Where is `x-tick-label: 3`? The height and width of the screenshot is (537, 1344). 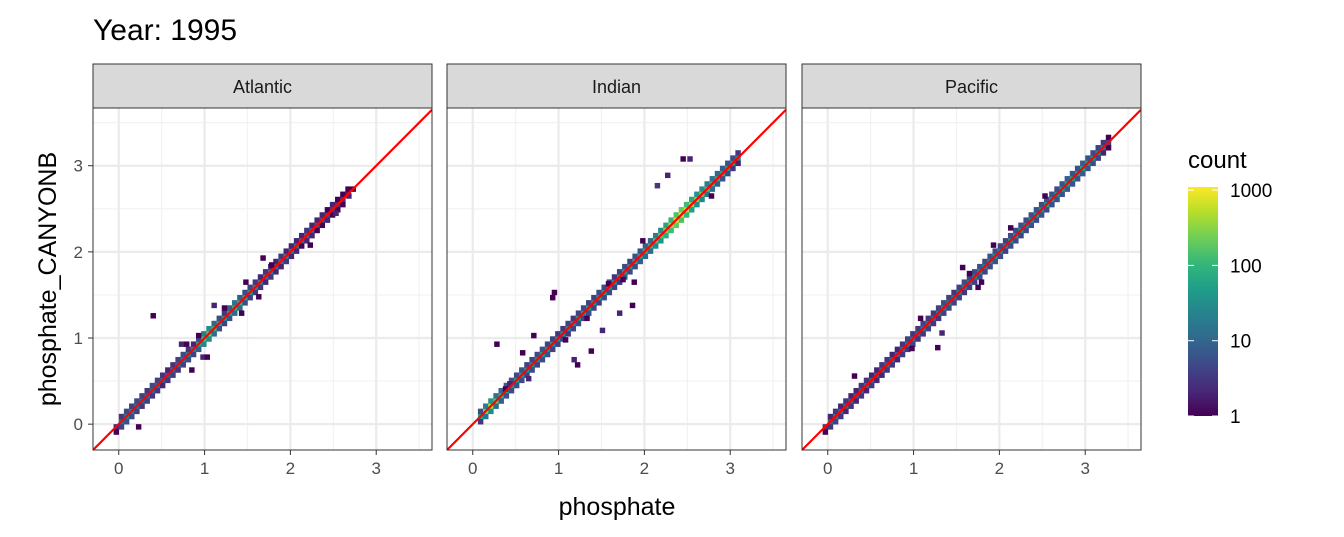 x-tick-label: 3 is located at coordinates (729, 468).